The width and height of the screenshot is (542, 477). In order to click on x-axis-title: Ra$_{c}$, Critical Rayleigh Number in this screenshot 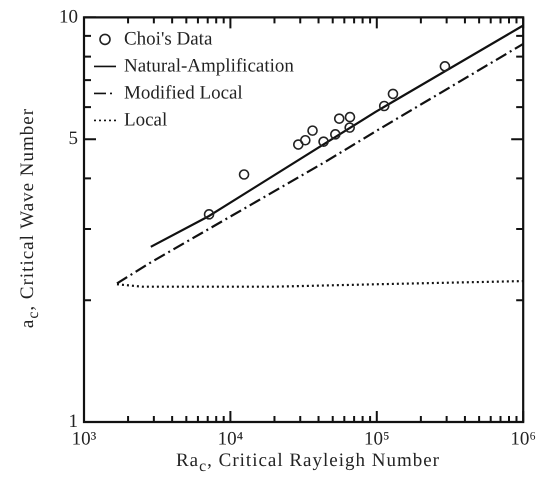, I will do `click(308, 463)`.